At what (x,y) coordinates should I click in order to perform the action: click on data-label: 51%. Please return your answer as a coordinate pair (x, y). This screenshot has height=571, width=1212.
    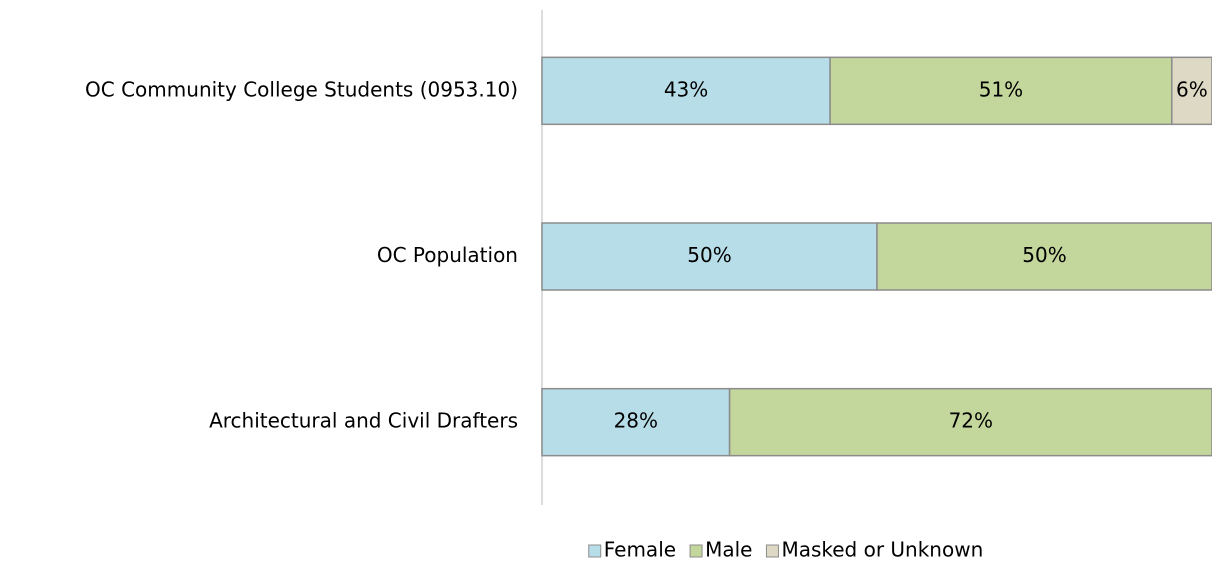
    Looking at the image, I should click on (1001, 89).